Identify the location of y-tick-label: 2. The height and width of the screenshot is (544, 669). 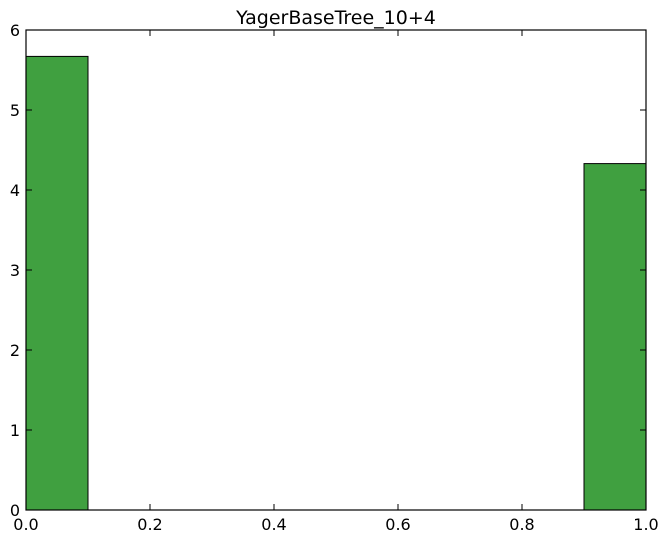
(15, 350).